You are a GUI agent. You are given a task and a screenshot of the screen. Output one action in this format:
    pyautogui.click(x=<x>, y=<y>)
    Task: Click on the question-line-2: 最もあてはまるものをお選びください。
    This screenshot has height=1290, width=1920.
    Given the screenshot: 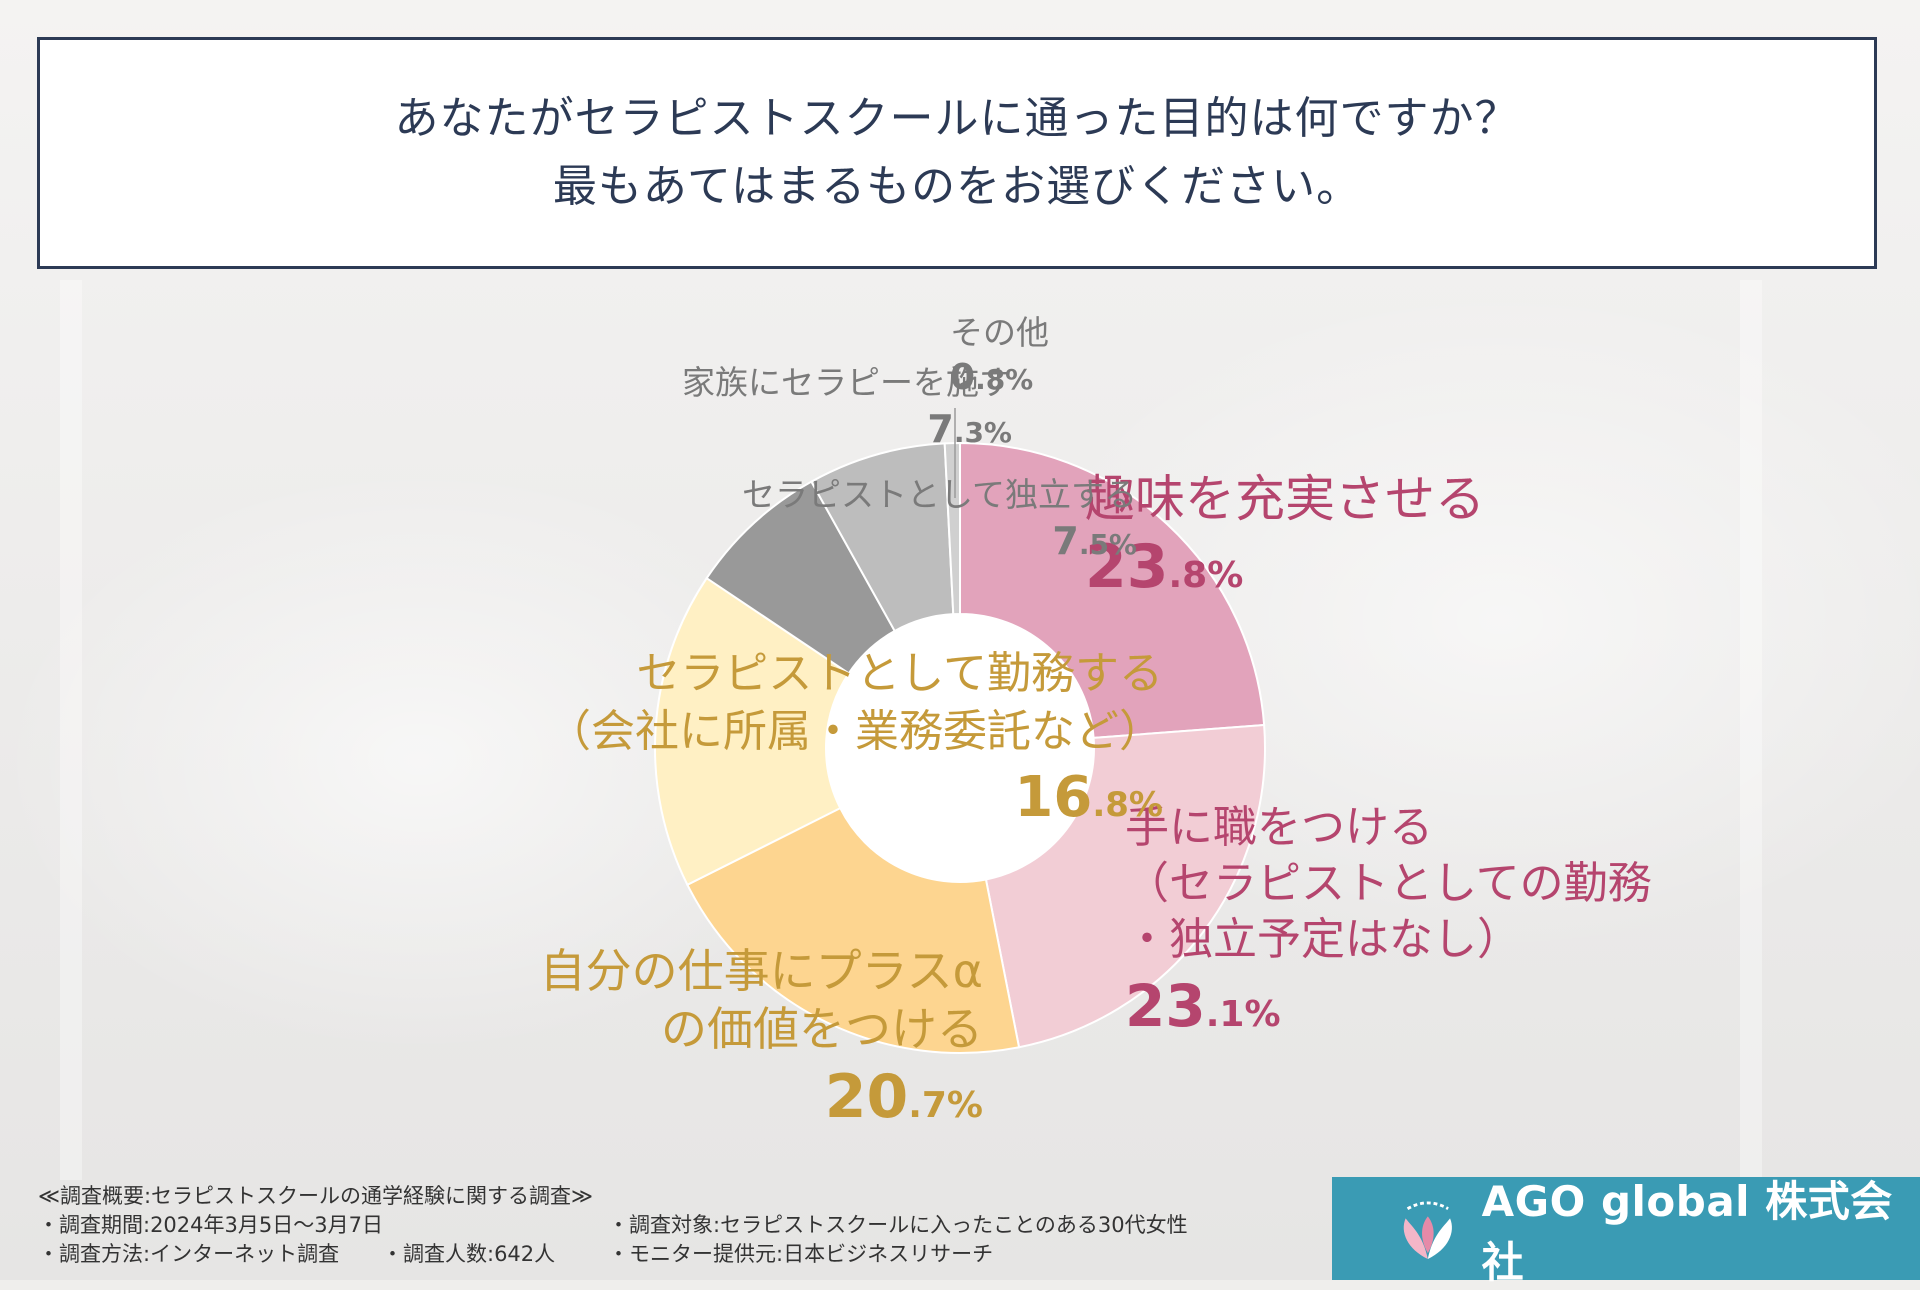 What is the action you would take?
    pyautogui.click(x=957, y=186)
    